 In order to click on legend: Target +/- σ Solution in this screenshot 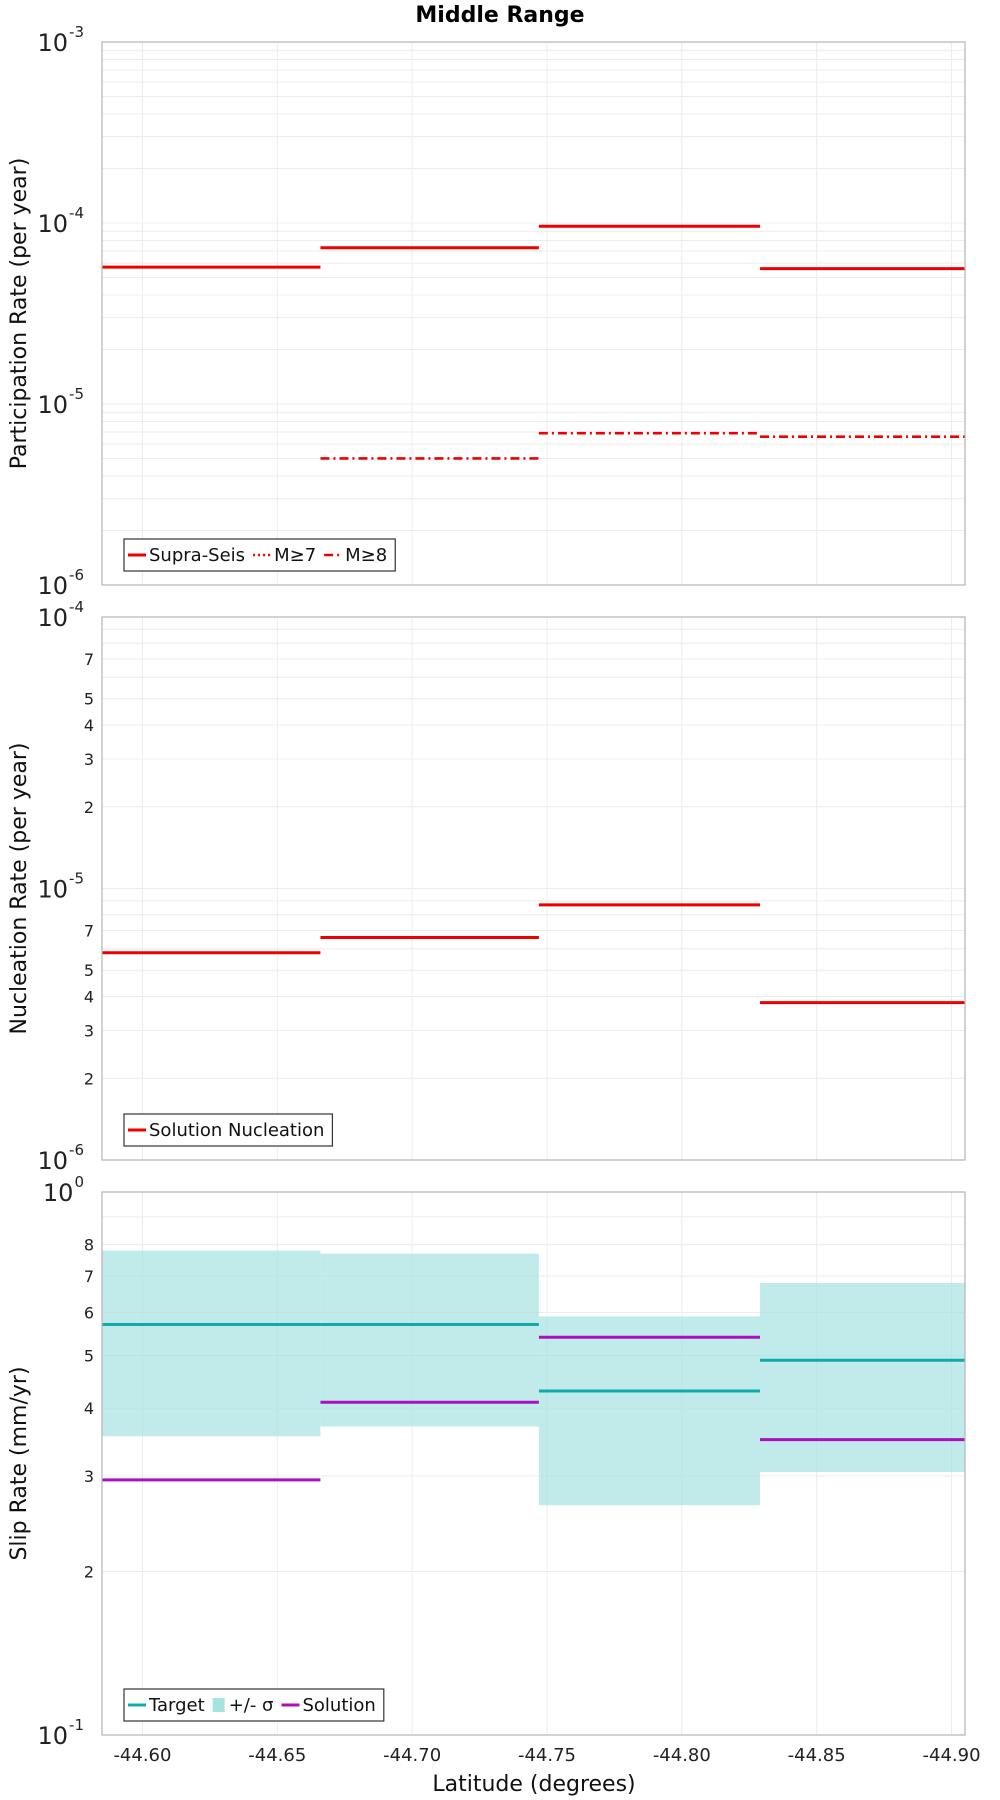, I will do `click(254, 1705)`.